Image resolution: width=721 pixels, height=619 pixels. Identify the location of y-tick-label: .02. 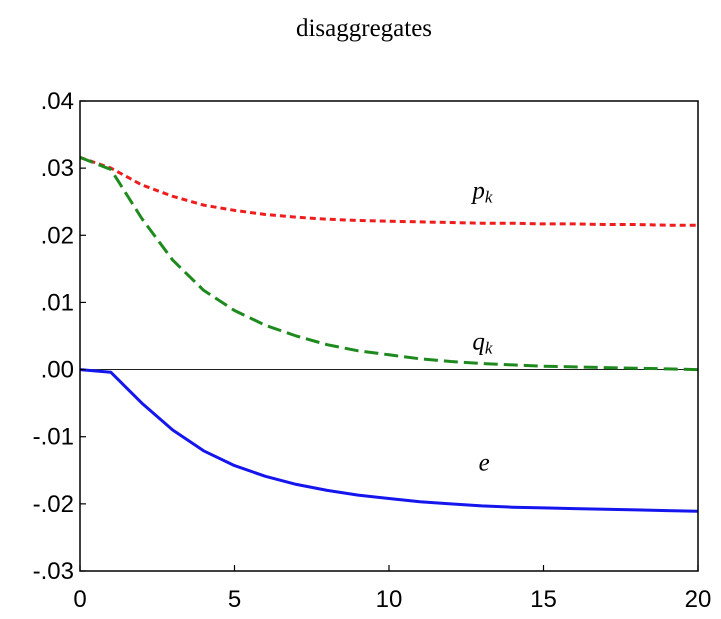
(57, 235).